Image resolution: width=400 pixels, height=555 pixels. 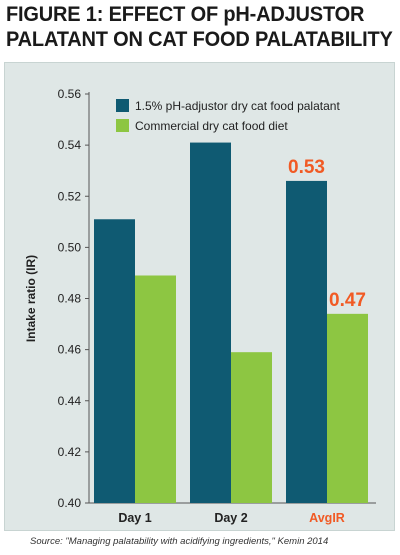 What do you see at coordinates (70, 452) in the screenshot?
I see `y-tick-label: 0.42` at bounding box center [70, 452].